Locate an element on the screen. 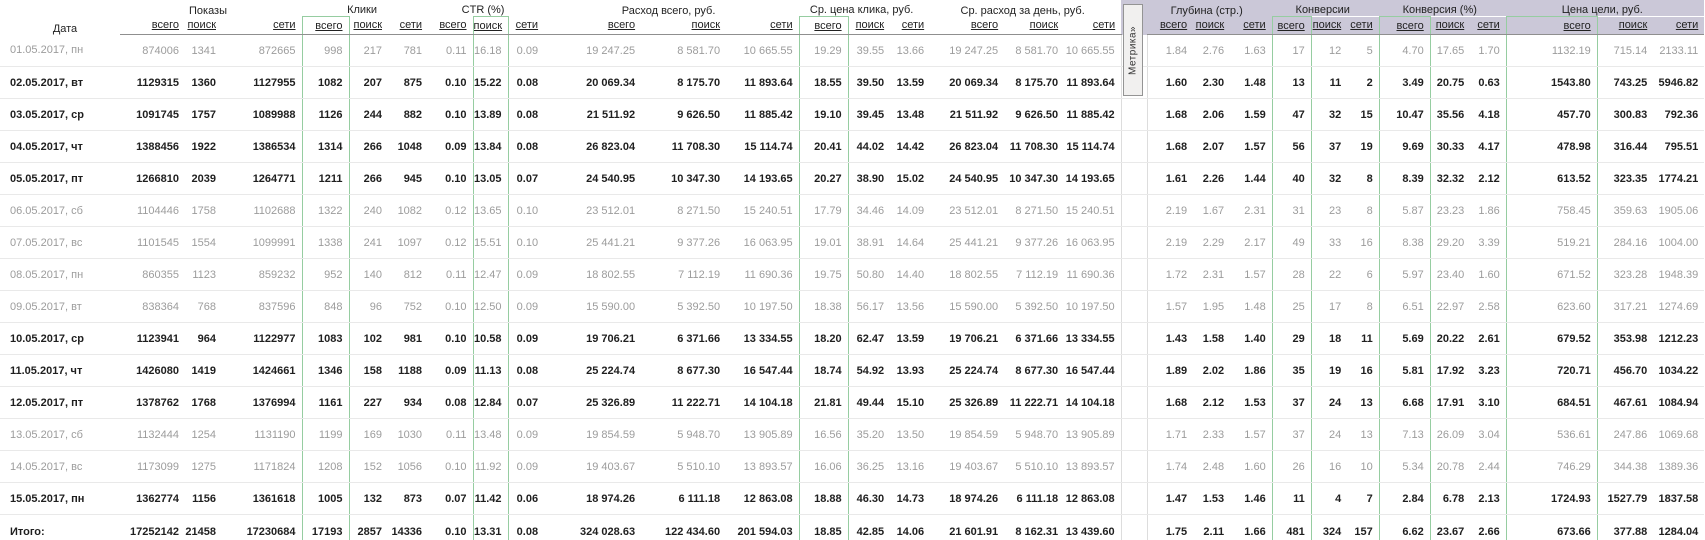 The height and width of the screenshot is (540, 1705). cell: 15 114.74 is located at coordinates (1093, 146).